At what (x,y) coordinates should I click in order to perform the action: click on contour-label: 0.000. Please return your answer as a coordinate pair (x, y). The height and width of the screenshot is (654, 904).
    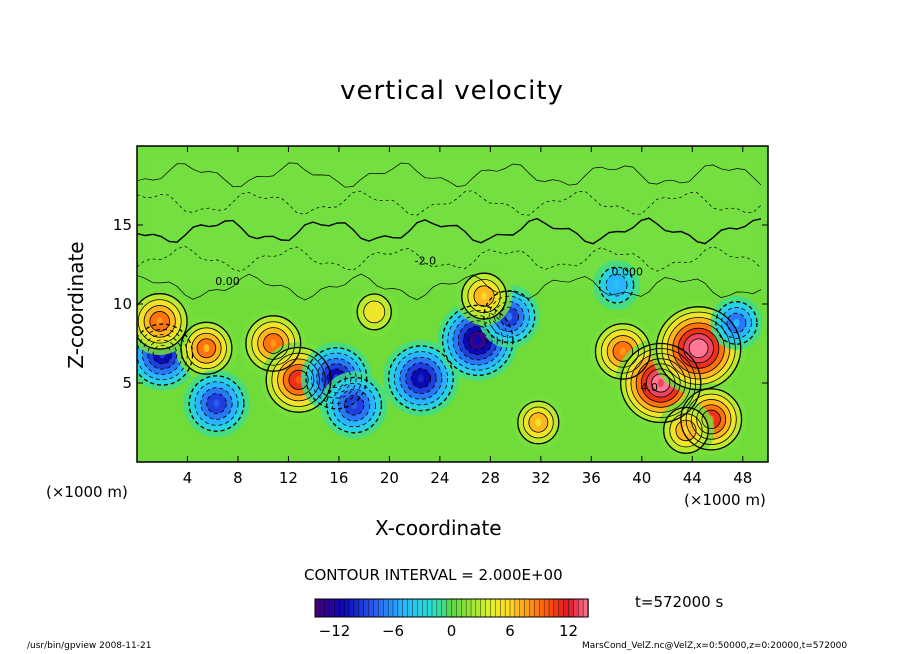
    Looking at the image, I should click on (628, 272).